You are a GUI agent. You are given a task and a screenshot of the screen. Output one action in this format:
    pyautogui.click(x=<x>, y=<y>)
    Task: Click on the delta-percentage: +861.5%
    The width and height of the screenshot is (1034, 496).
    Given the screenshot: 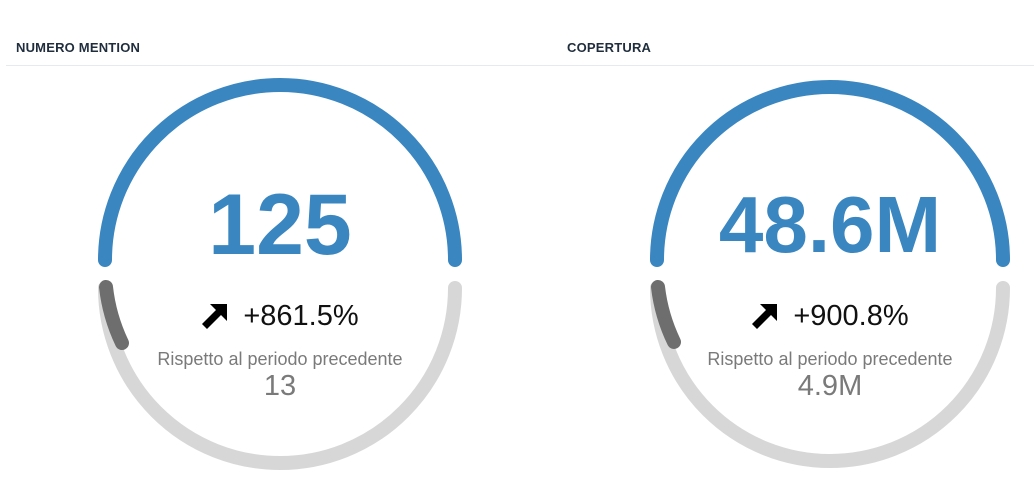 What is the action you would take?
    pyautogui.click(x=301, y=315)
    